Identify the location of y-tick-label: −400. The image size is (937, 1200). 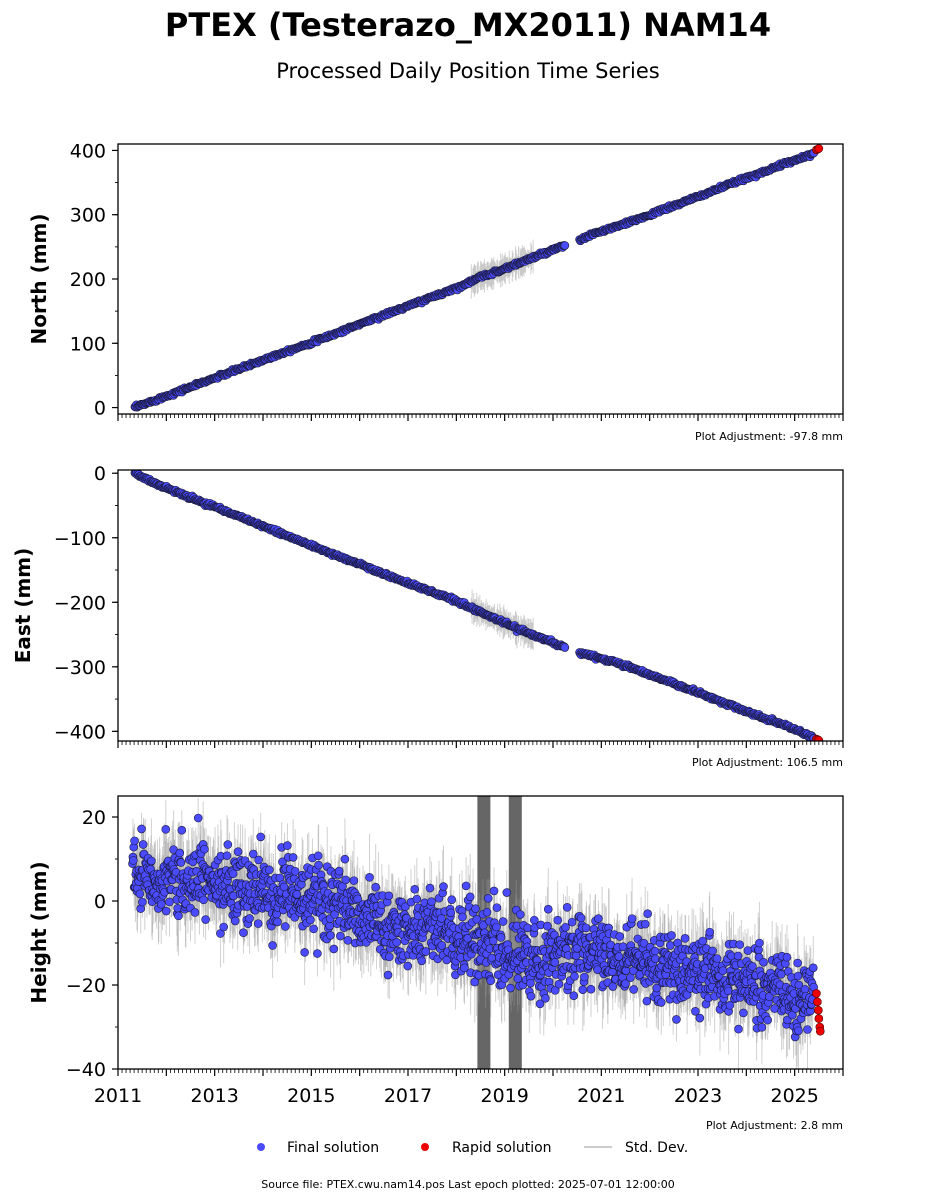
(80, 732).